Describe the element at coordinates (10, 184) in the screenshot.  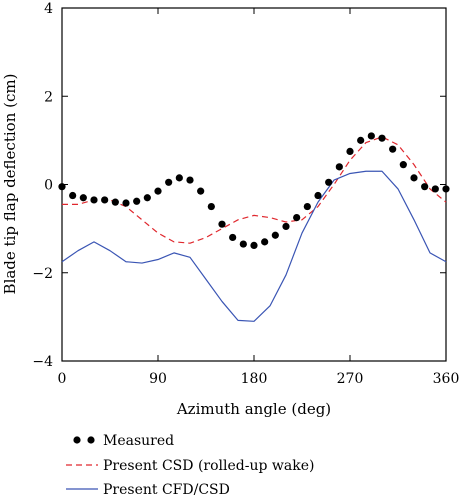
I see `y-axis-label: Blade tip flap deflection (cm)` at that location.